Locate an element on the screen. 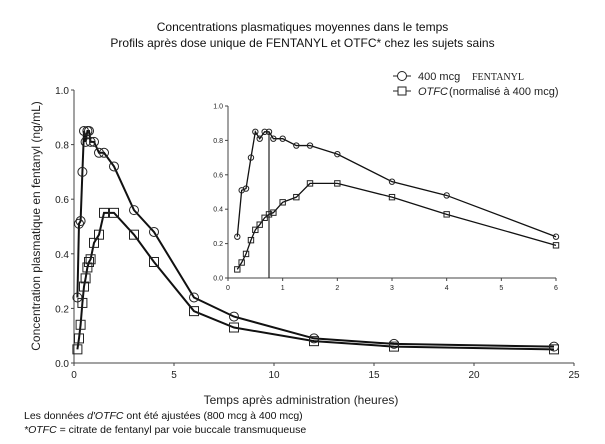 The image size is (605, 444). x-axis-label: Temps après administration (heures) is located at coordinates (301, 400).